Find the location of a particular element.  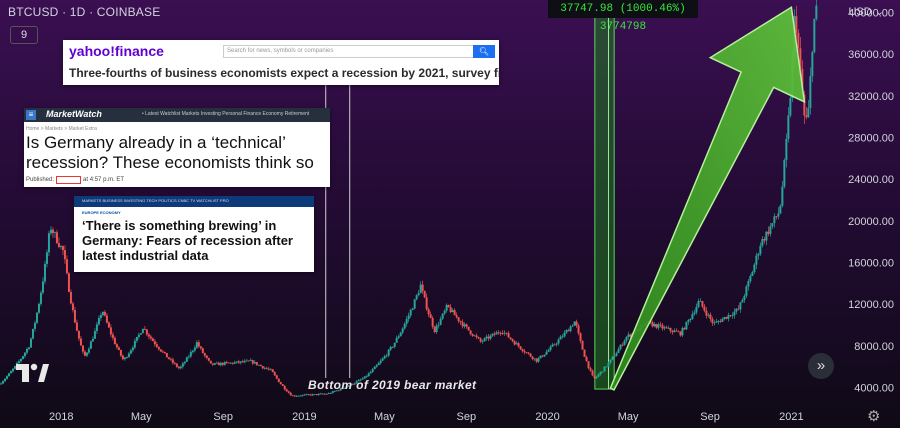

published-date-highlight is located at coordinates (68, 180).